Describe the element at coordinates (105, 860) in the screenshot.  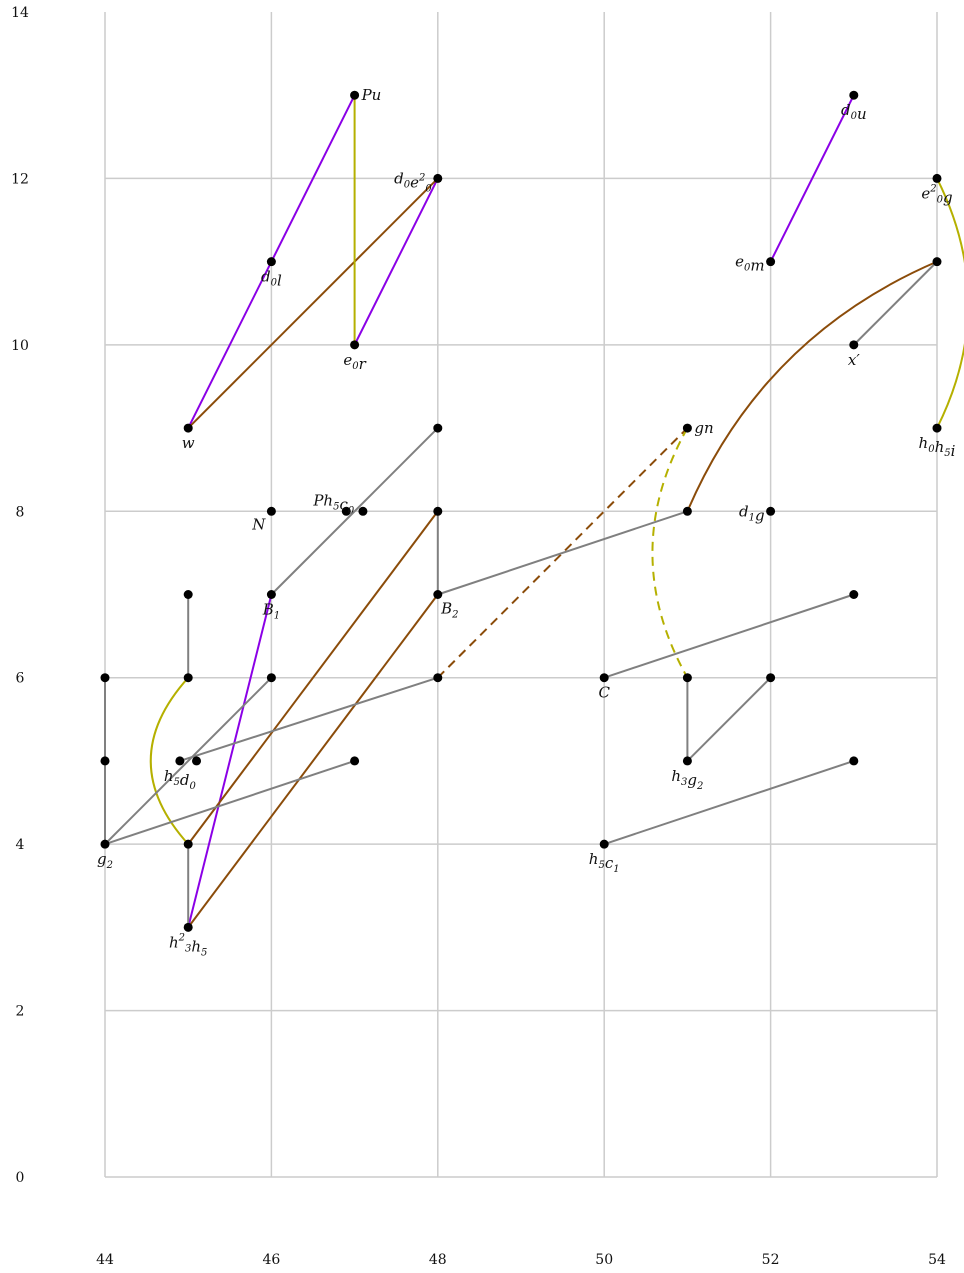
I see `label-g2: g2` at that location.